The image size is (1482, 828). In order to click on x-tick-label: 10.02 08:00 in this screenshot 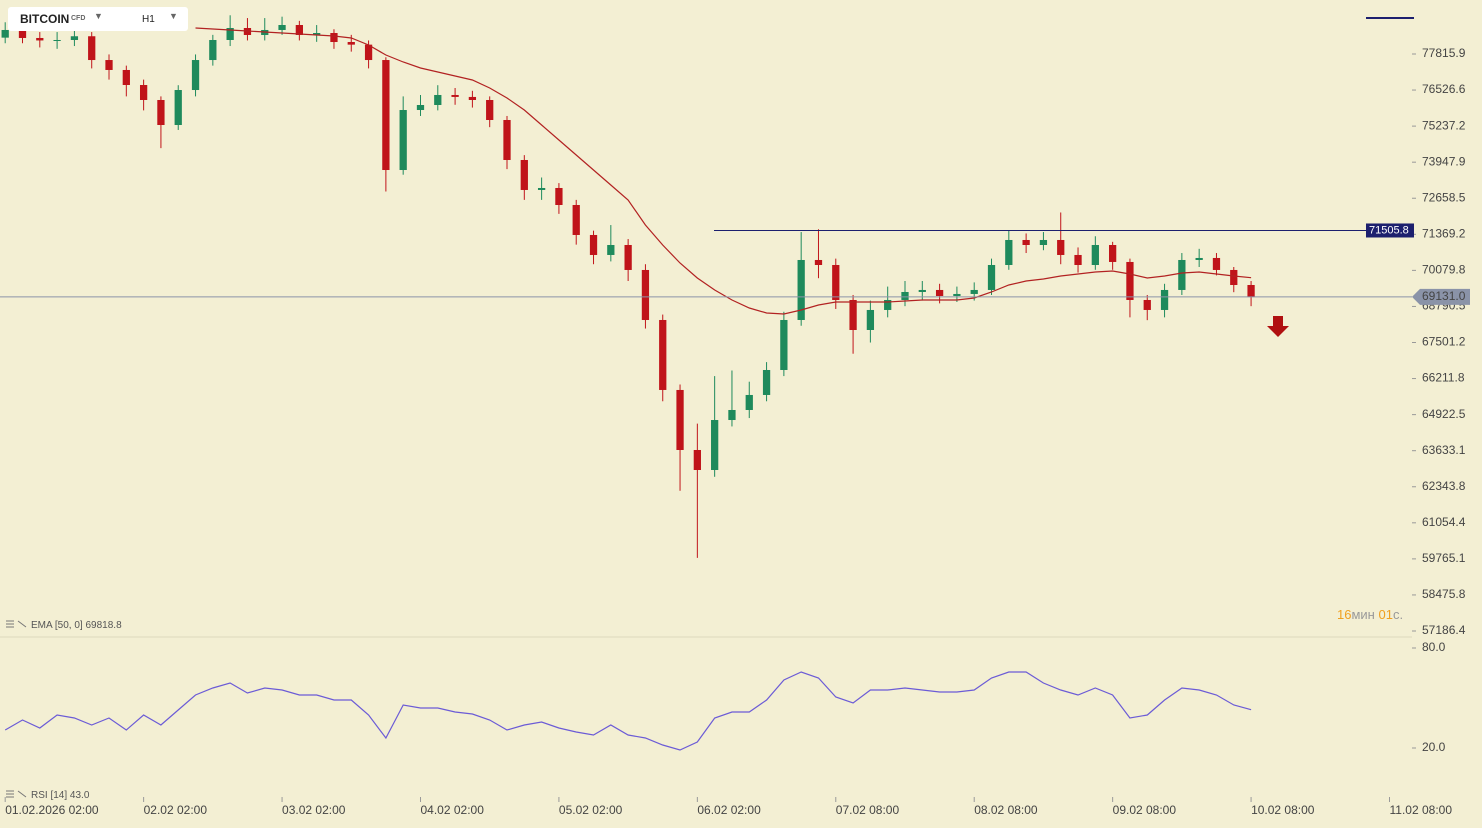, I will do `click(1283, 810)`.